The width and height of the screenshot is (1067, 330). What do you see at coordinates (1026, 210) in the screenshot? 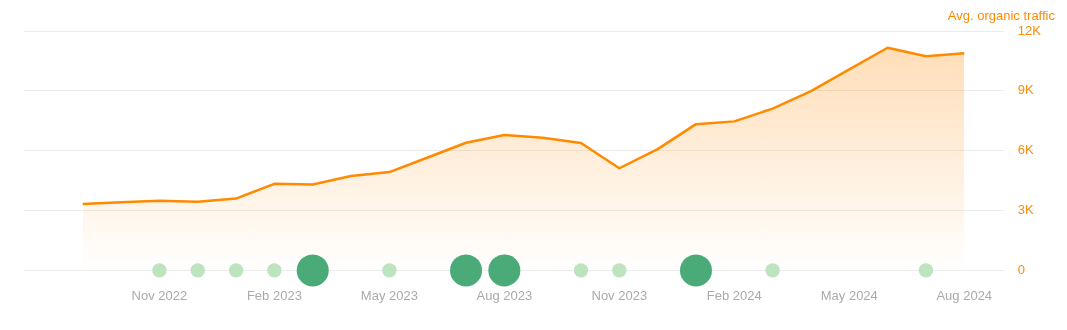
I see `y-tick-label: 3K` at bounding box center [1026, 210].